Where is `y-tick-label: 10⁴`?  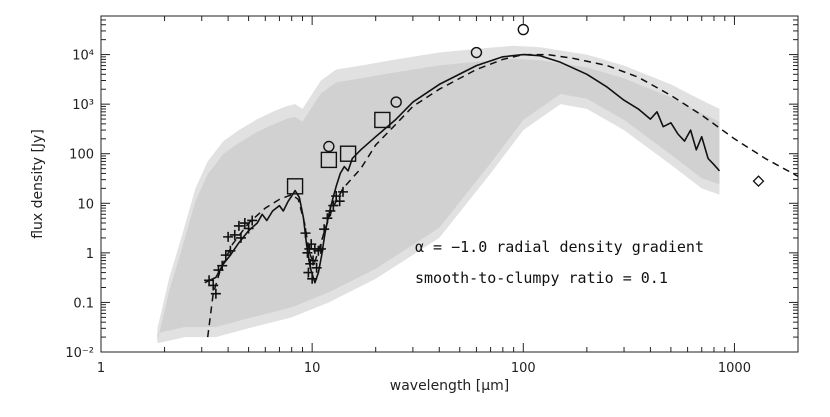 y-tick-label: 10⁴ is located at coordinates (83, 56).